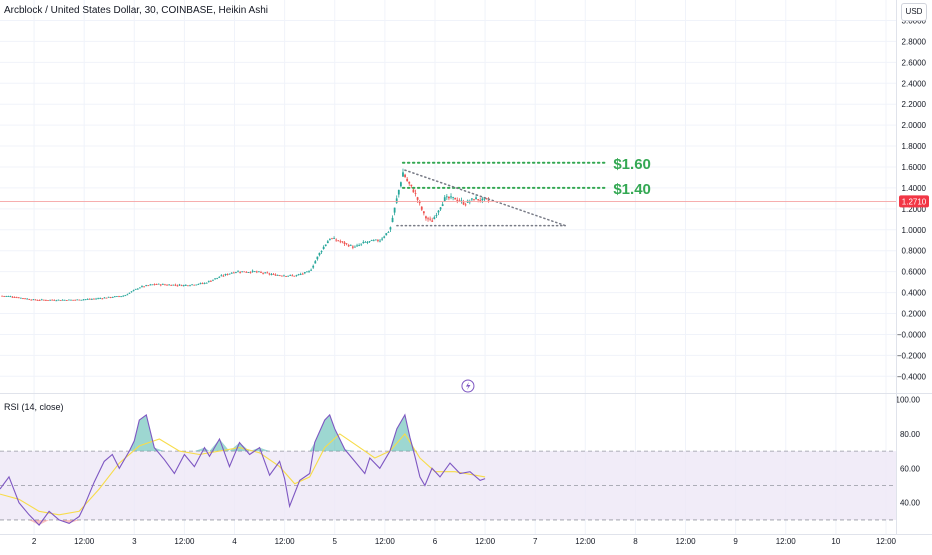 This screenshot has width=932, height=555. I want to click on target-label: $1.40, so click(632, 189).